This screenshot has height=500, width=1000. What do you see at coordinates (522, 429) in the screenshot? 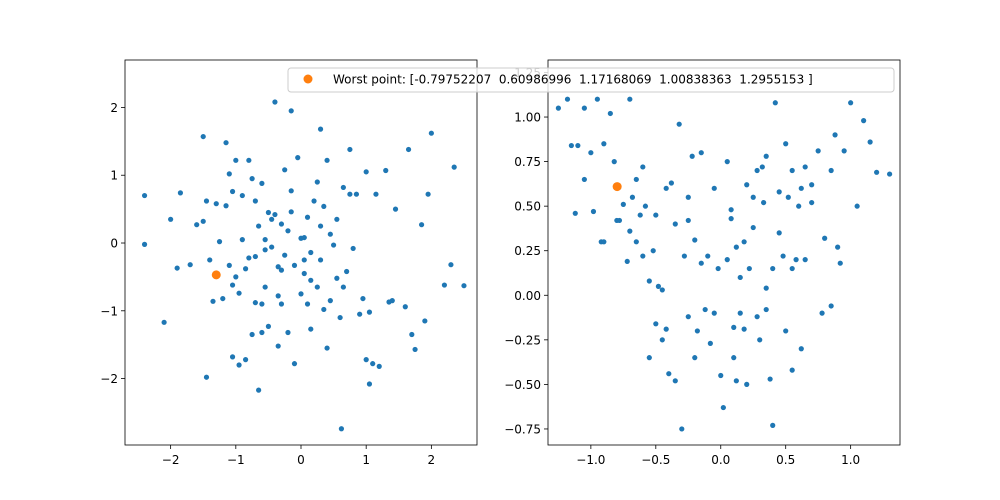
I see `right-y-tick-label: −0.75` at bounding box center [522, 429].